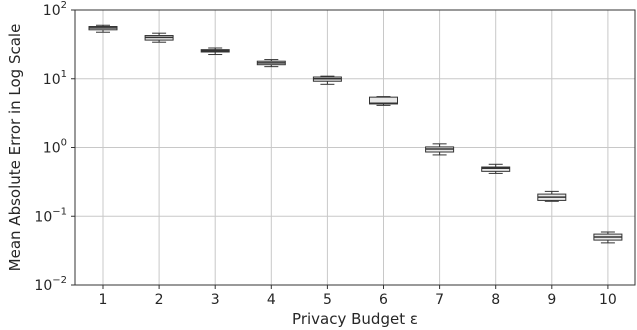 This screenshot has width=637, height=330. What do you see at coordinates (608, 300) in the screenshot?
I see `x-tick-label: 10` at bounding box center [608, 300].